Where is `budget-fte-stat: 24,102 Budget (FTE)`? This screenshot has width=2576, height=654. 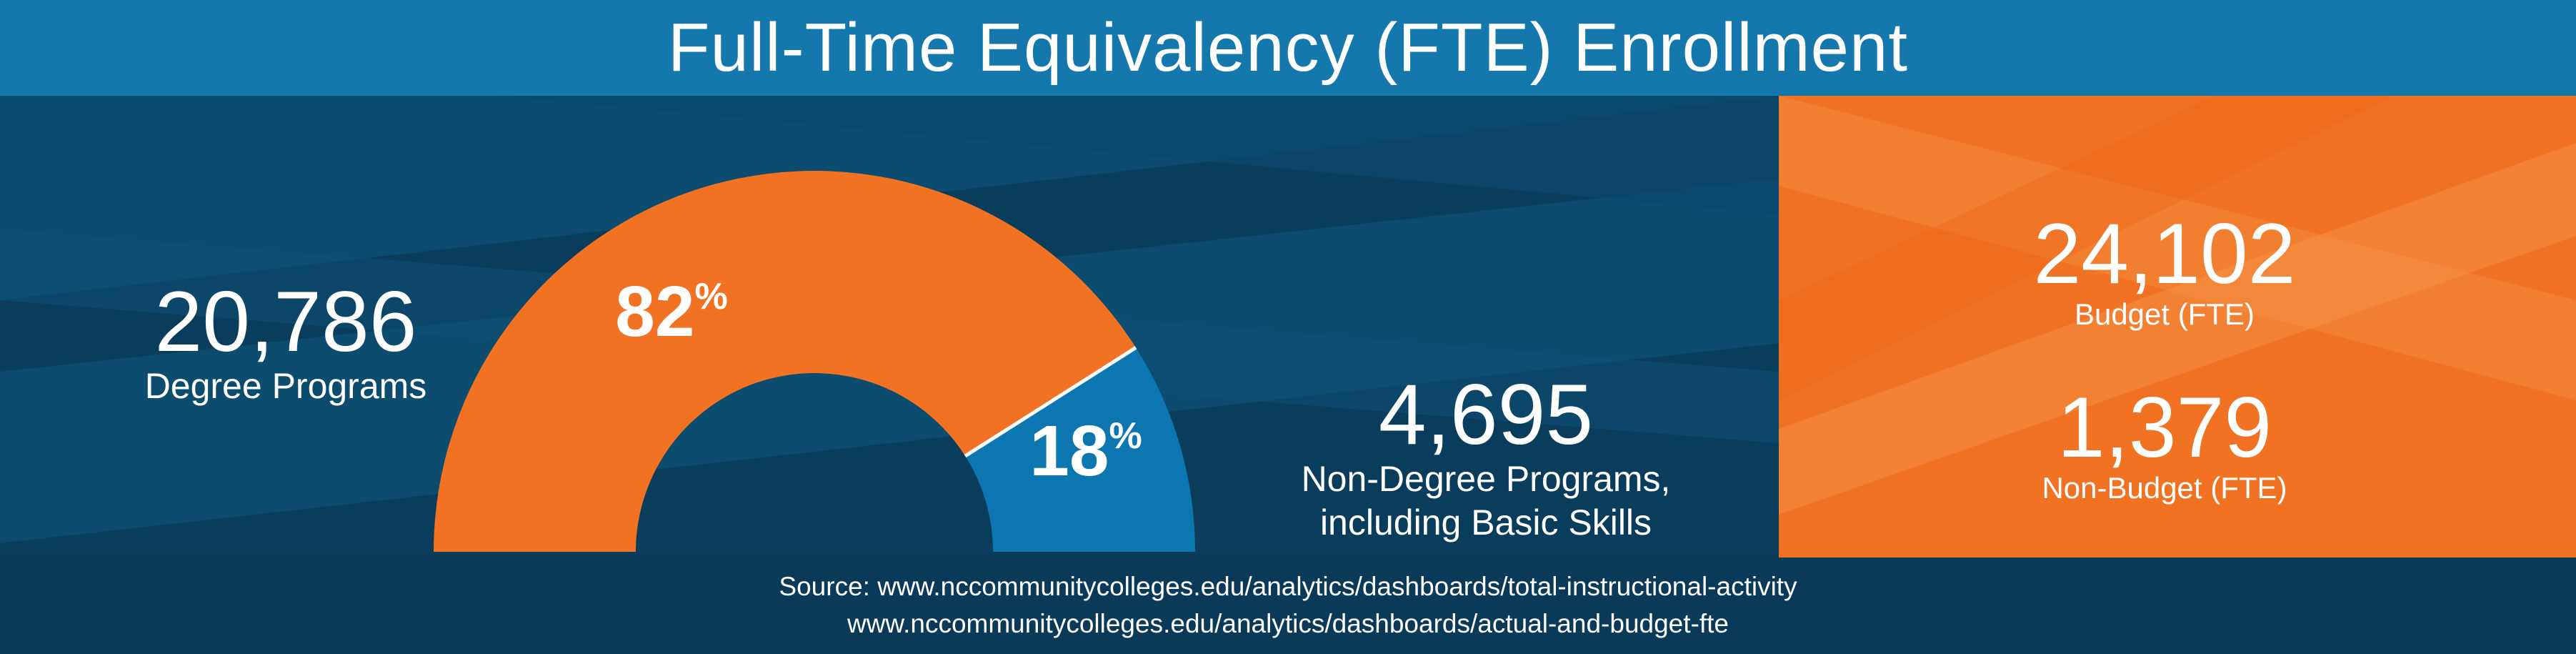
budget-fte-stat: 24,102 Budget (FTE) is located at coordinates (2164, 271).